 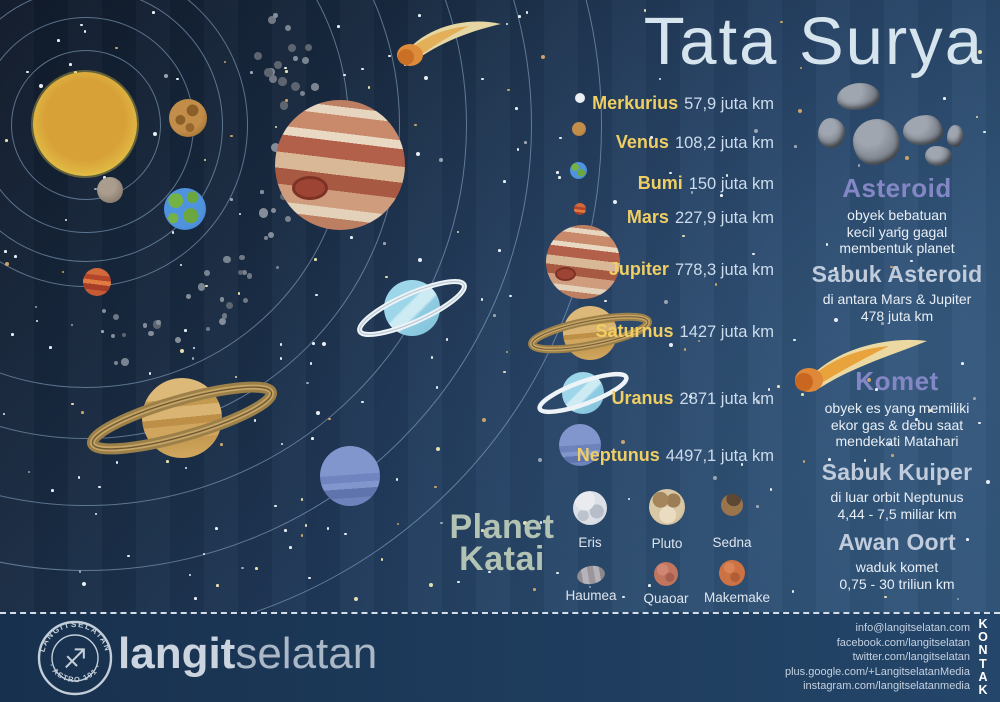 What do you see at coordinates (700, 217) in the screenshot?
I see `planet-distance-row: Mars 227,9 juta km` at bounding box center [700, 217].